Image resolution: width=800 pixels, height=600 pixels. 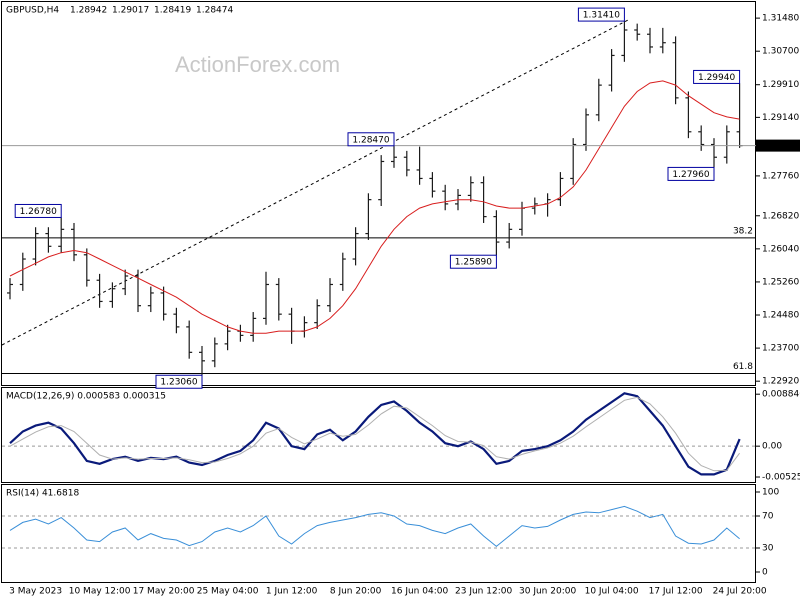 What do you see at coordinates (780, 118) in the screenshot?
I see `y-tick-label: 1.29140` at bounding box center [780, 118].